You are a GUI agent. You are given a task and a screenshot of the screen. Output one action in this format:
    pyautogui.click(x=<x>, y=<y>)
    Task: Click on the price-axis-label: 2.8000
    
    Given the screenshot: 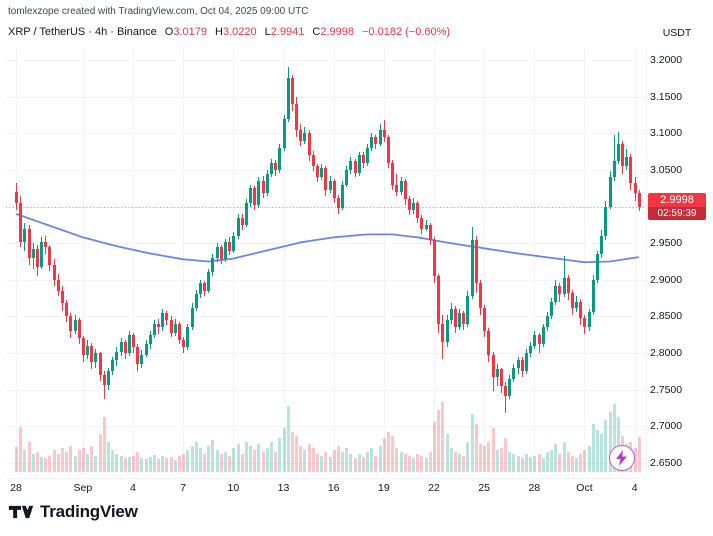 What is the action you would take?
    pyautogui.click(x=666, y=353)
    